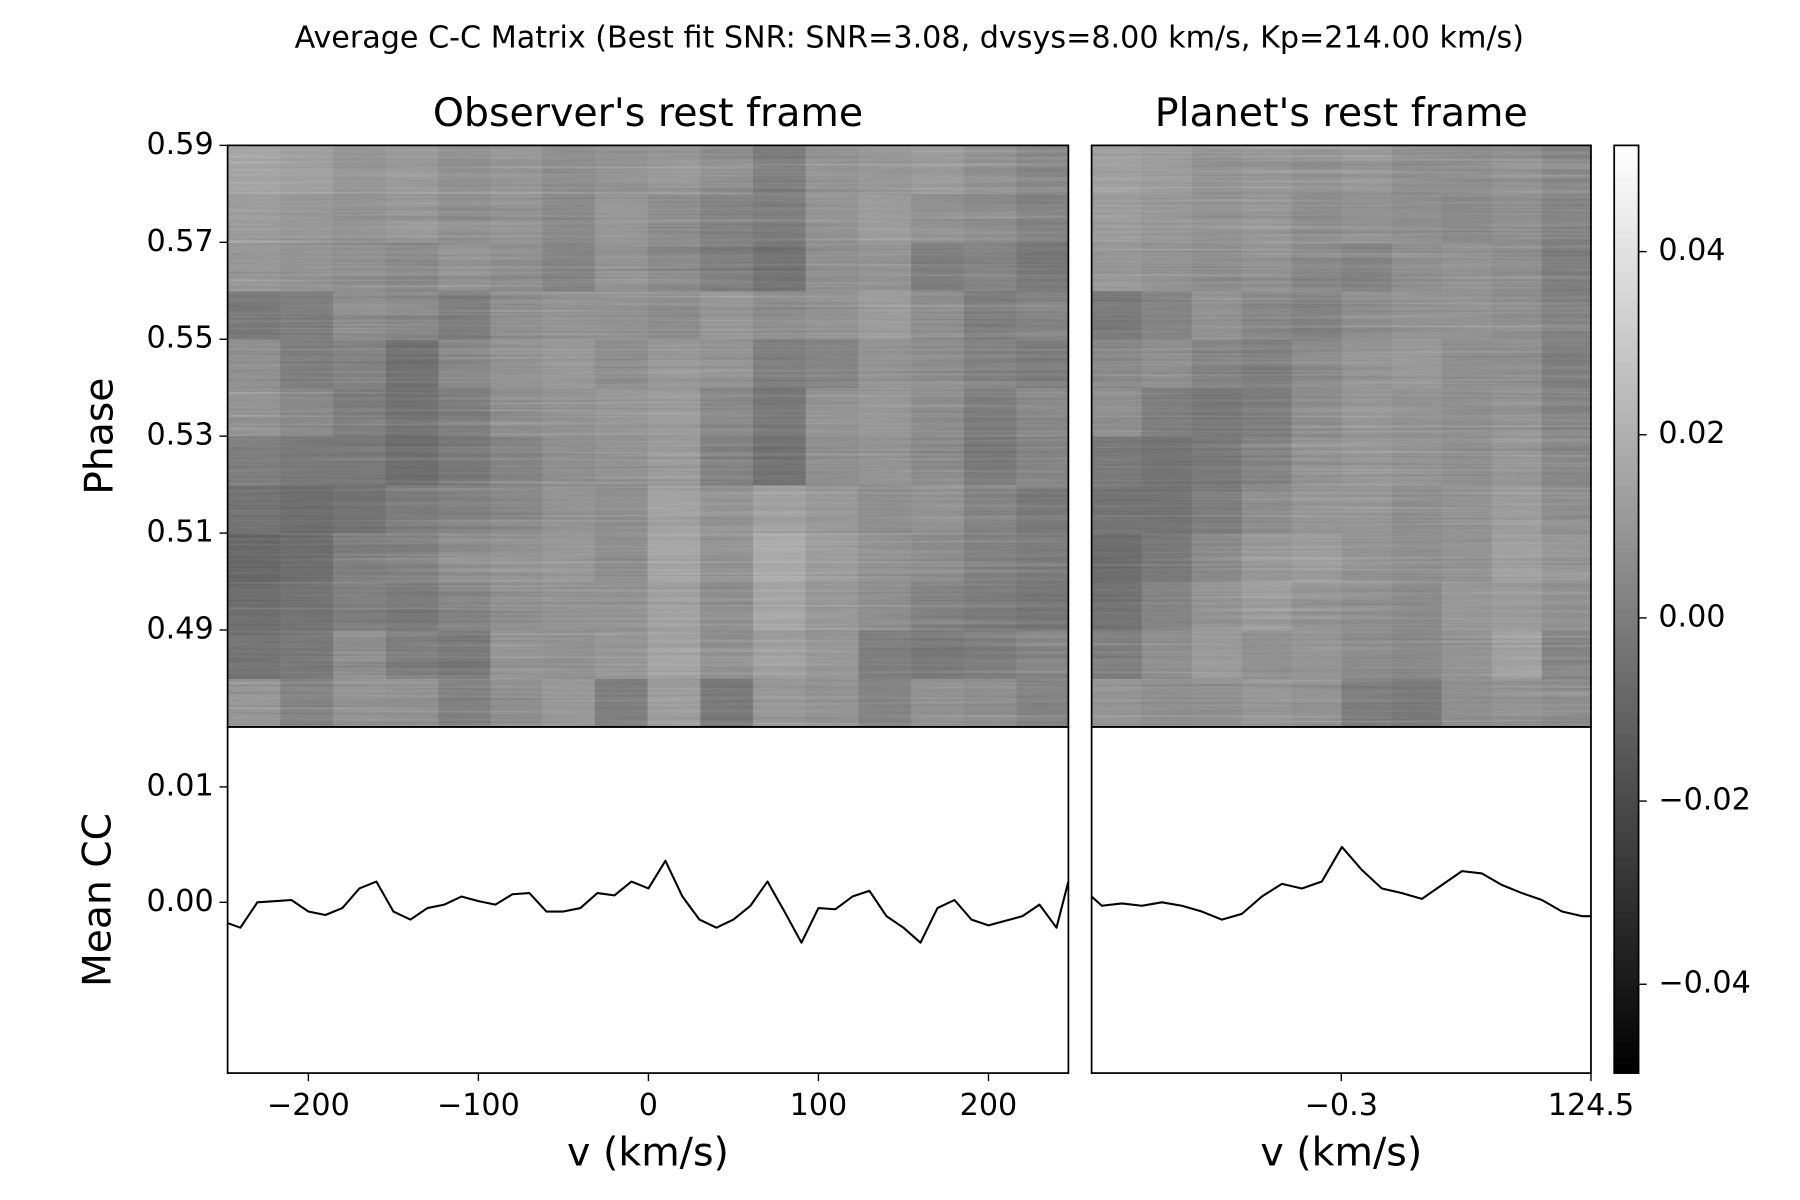  Describe the element at coordinates (179, 435) in the screenshot. I see `y-tick-label: 0.53` at that location.